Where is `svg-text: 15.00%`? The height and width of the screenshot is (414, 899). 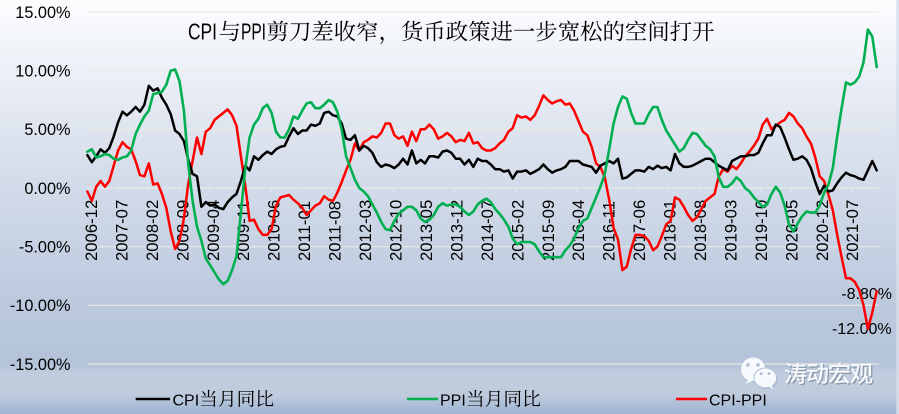
svg-text: 15.00% is located at coordinates (42, 13).